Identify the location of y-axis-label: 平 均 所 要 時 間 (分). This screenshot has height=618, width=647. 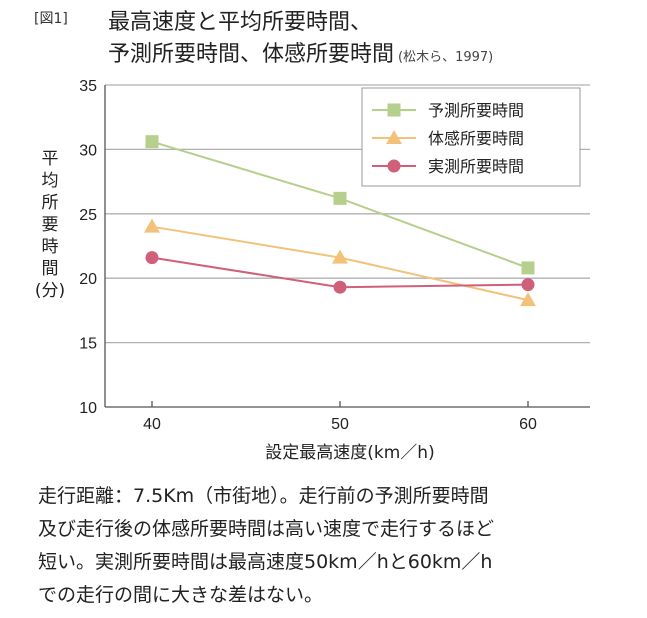
(50, 225).